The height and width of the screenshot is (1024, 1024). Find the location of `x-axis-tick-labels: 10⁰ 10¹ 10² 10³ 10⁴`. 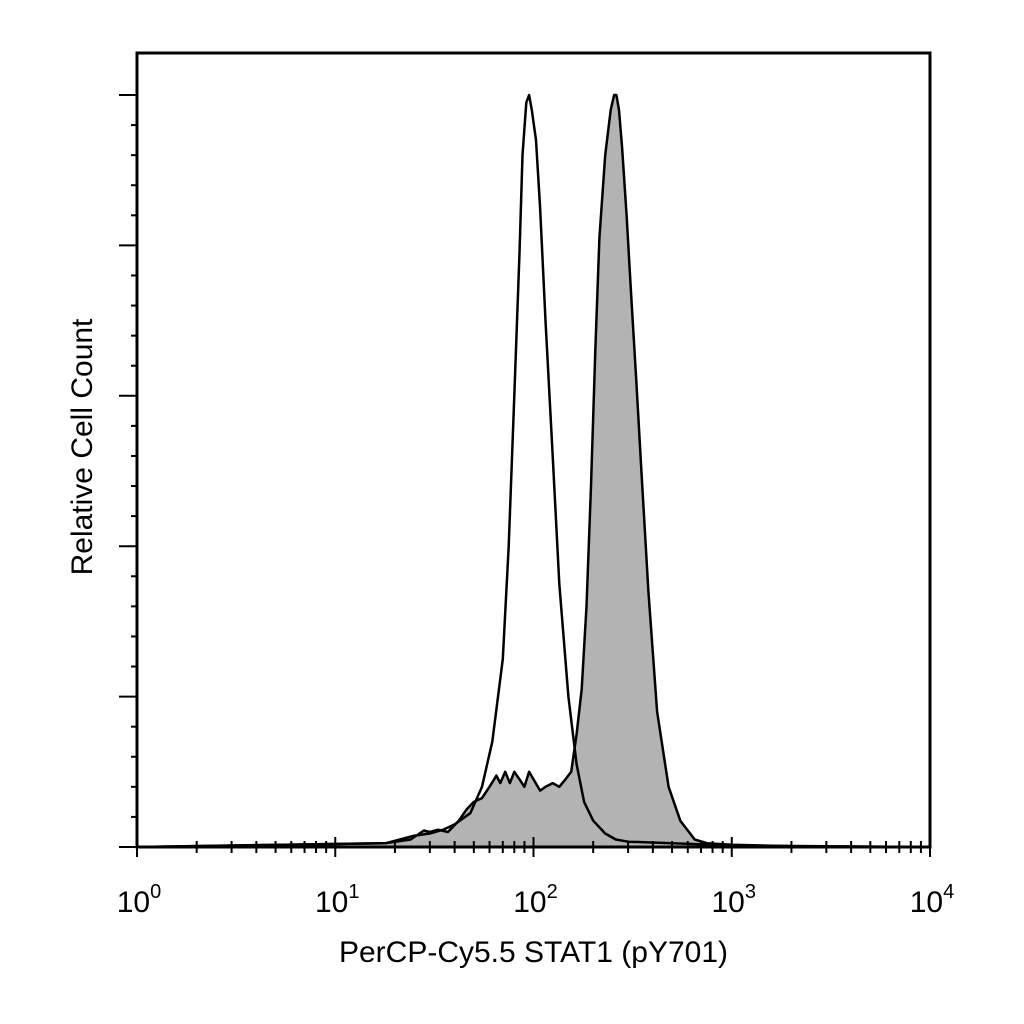

x-axis-tick-labels: 10⁰ 10¹ 10² 10³ 10⁴ is located at coordinates (536, 900).